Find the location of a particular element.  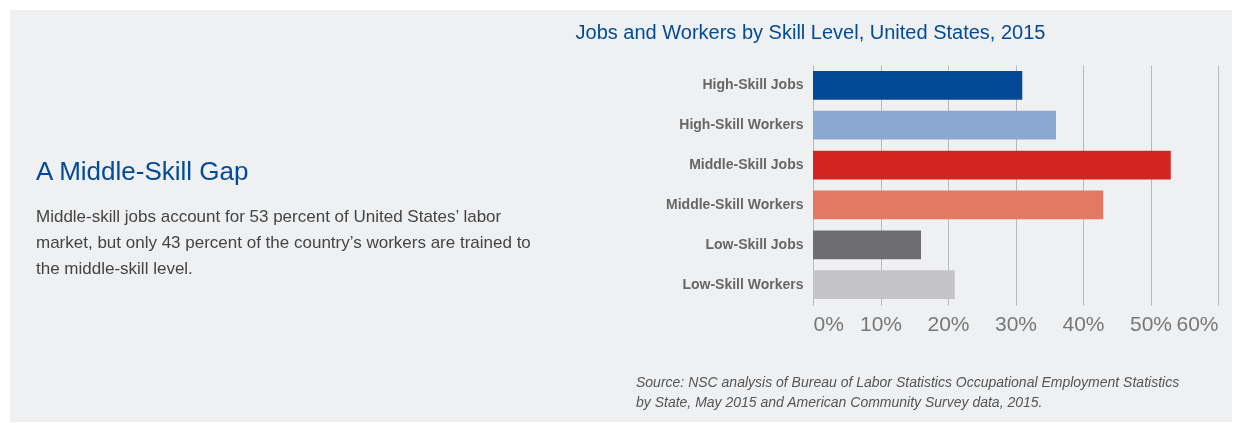

x-tick-label: 60% is located at coordinates (1197, 323).